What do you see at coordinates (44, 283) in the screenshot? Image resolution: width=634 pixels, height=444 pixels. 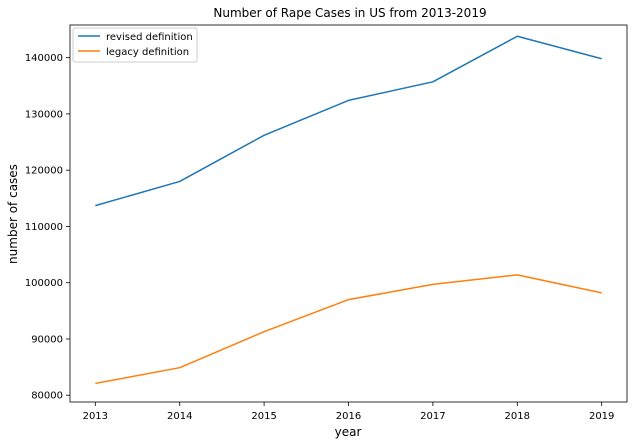 I see `y-tick-label: 100000` at bounding box center [44, 283].